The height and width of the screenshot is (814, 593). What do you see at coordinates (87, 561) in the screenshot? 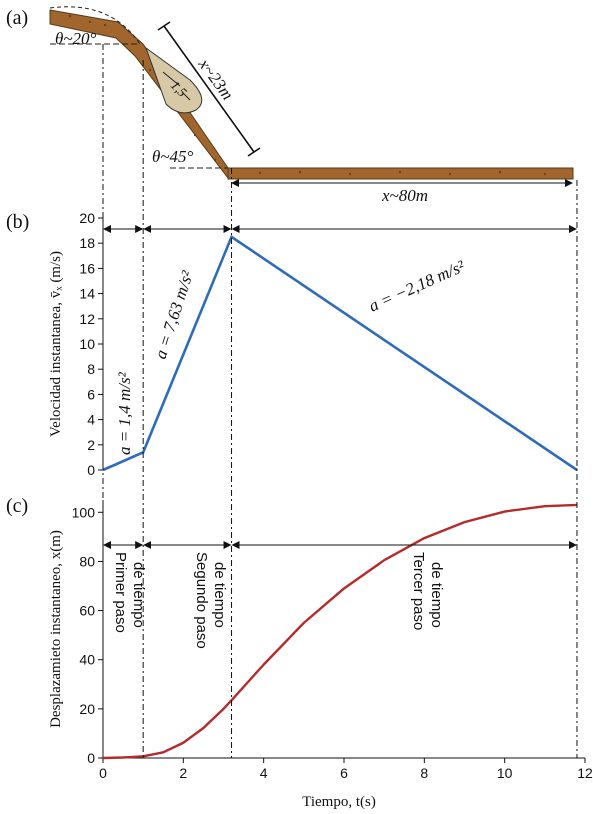
I see `displacement-y-tick-label: 80` at bounding box center [87, 561].